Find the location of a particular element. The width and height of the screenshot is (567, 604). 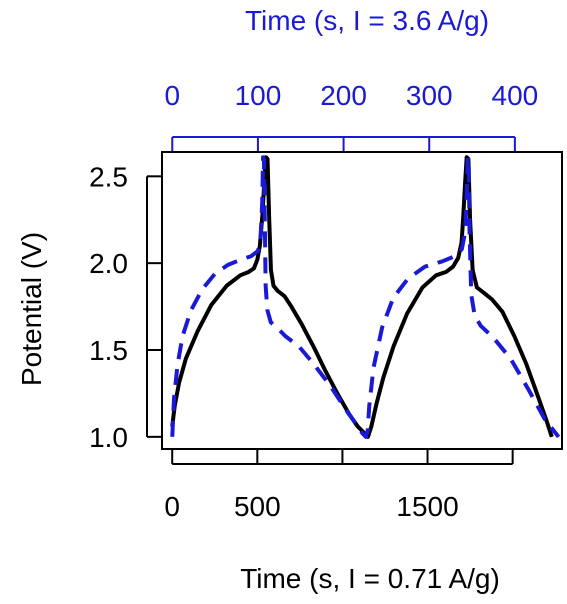

top-axis-tick-label: 0 is located at coordinates (172, 95).